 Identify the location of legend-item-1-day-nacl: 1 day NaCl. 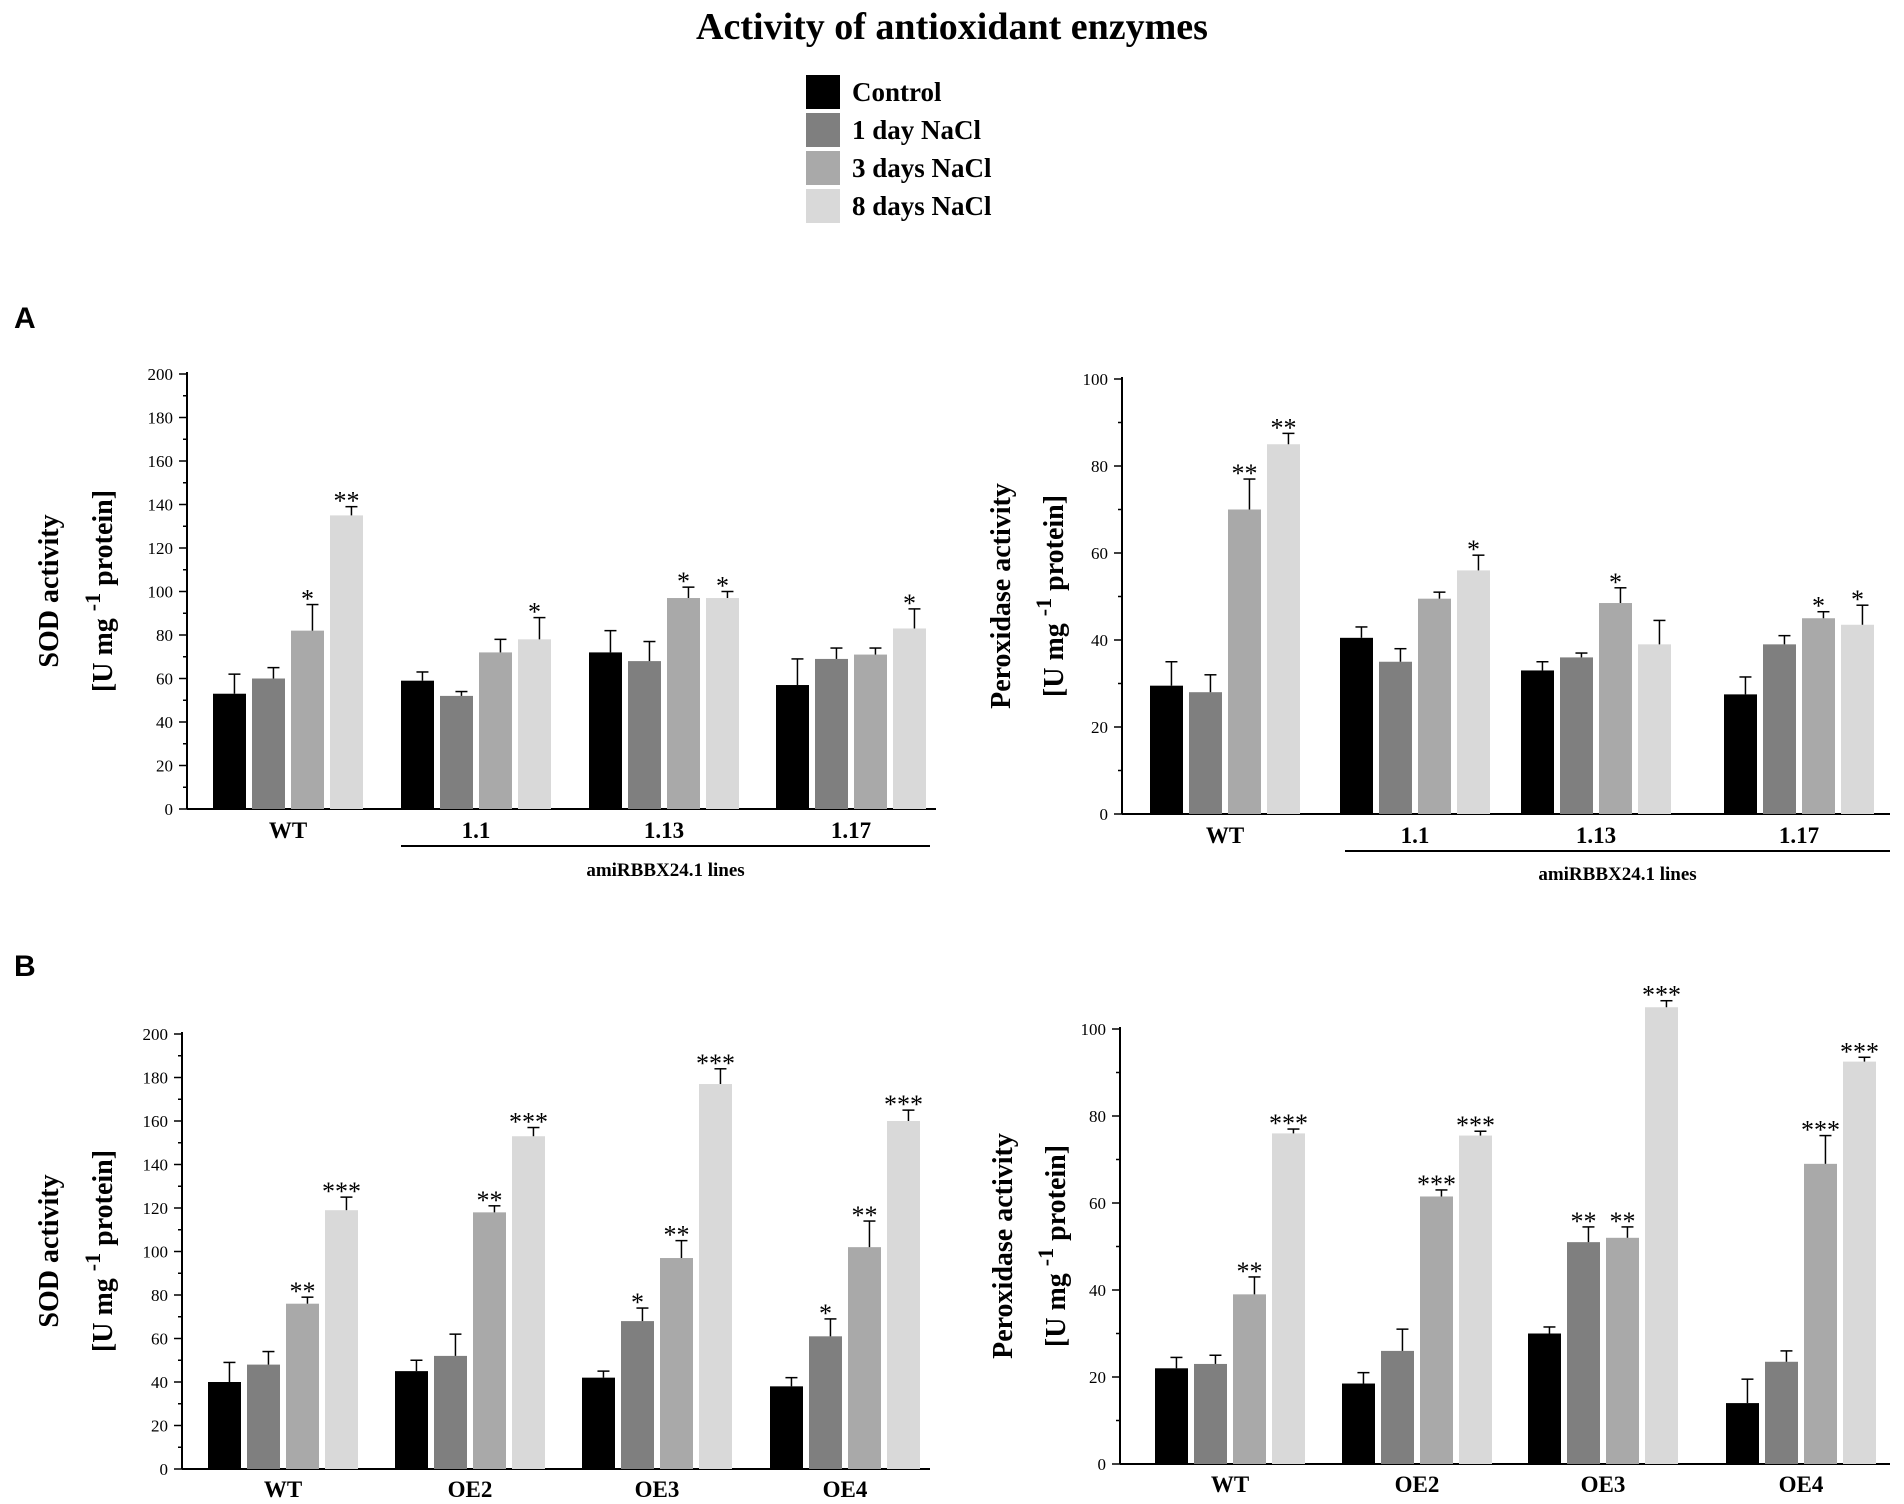
(899, 130).